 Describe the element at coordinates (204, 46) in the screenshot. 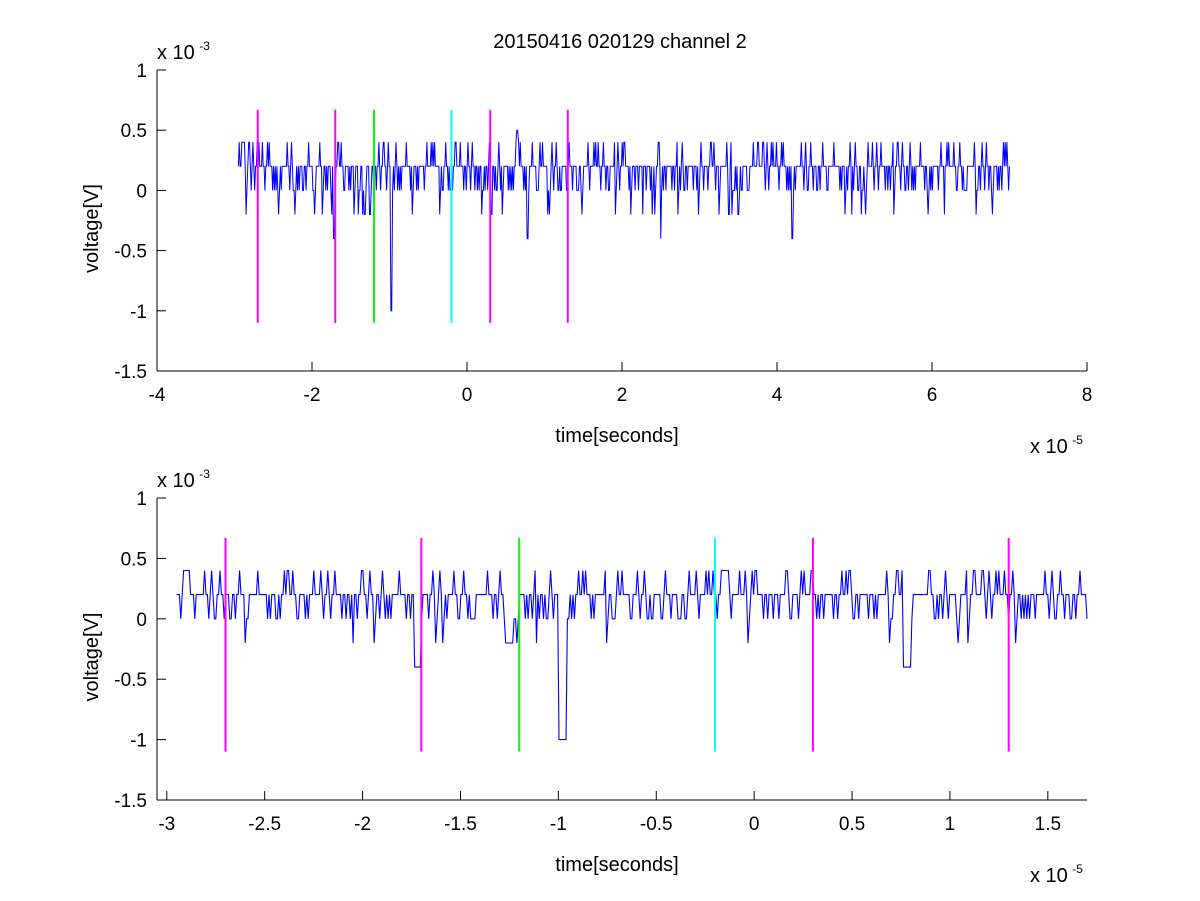

I see `top-y-multiplier-exp: -3` at that location.